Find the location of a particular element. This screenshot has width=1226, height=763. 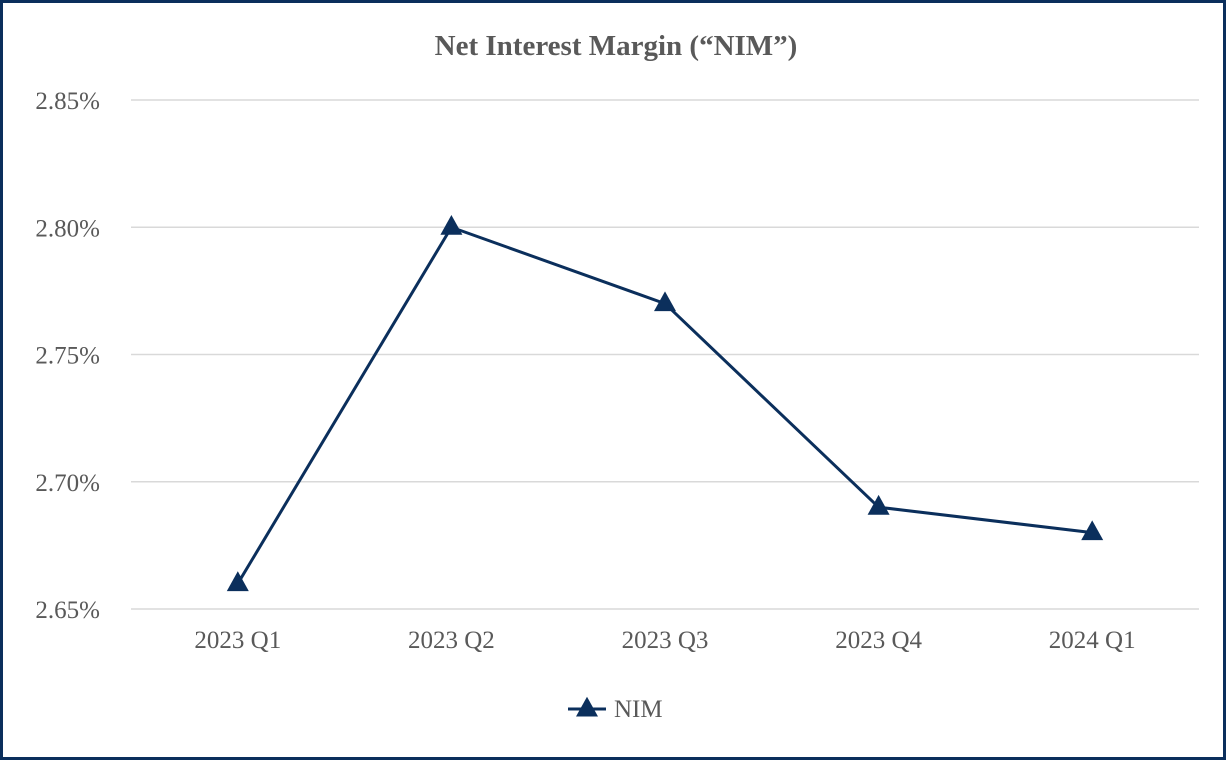

x-tick-label: 2024 Q1 is located at coordinates (1092, 640).